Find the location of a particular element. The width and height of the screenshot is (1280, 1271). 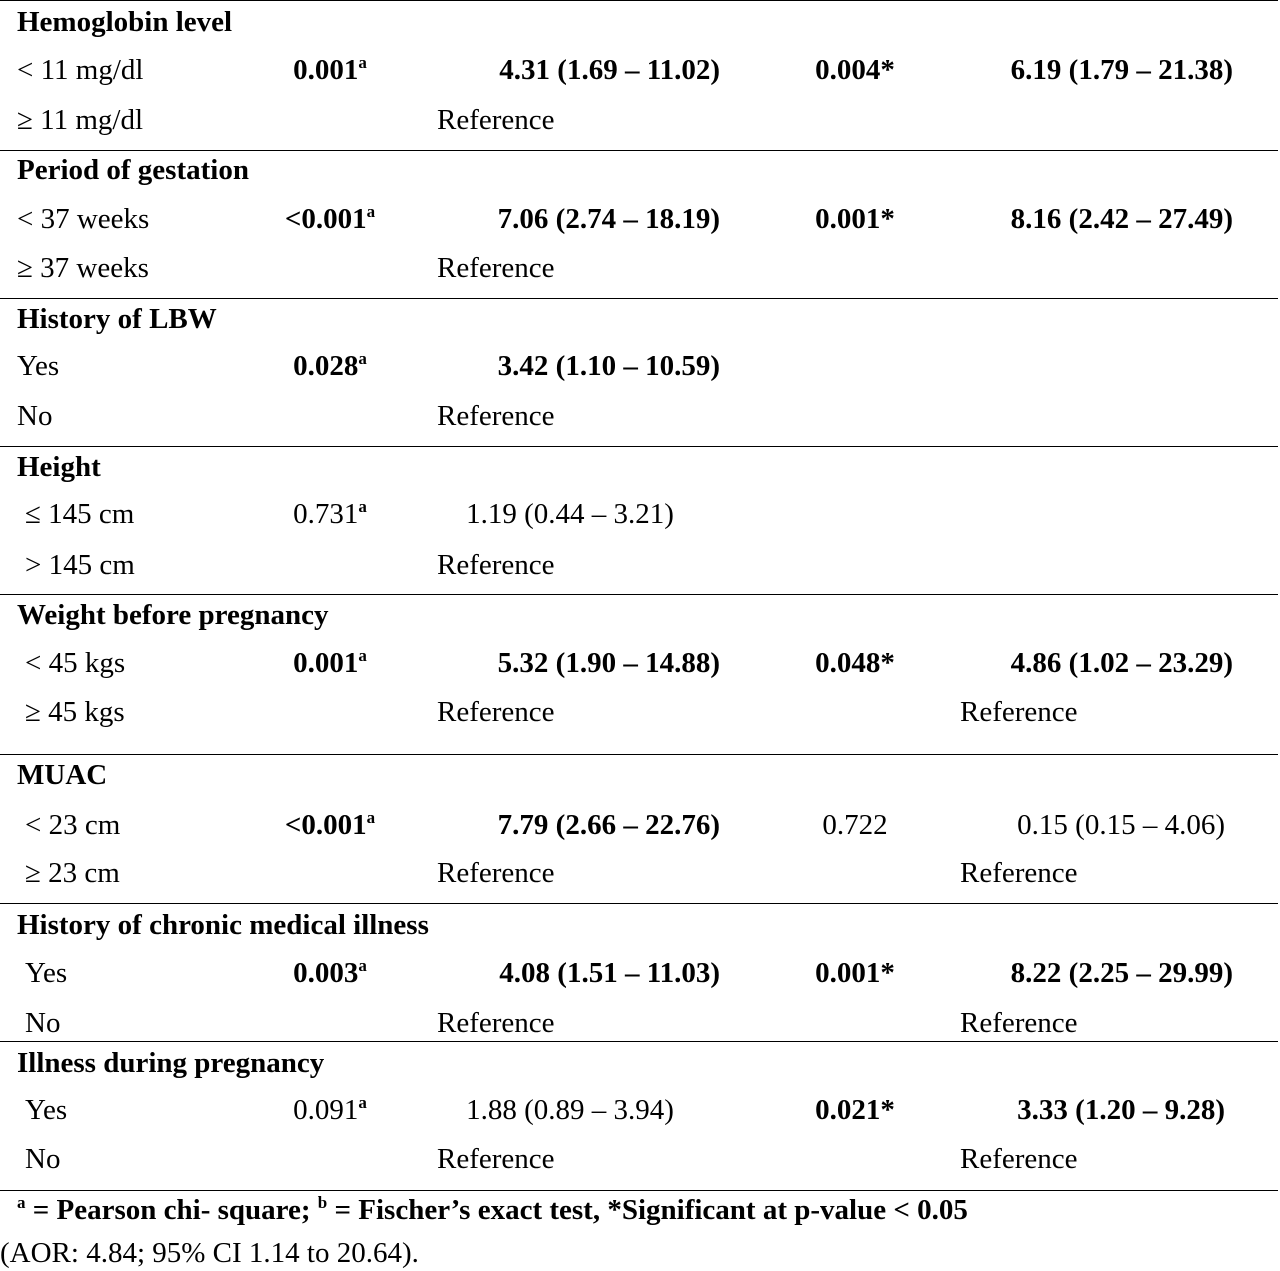

row-label: > 145 cm is located at coordinates (80, 565).